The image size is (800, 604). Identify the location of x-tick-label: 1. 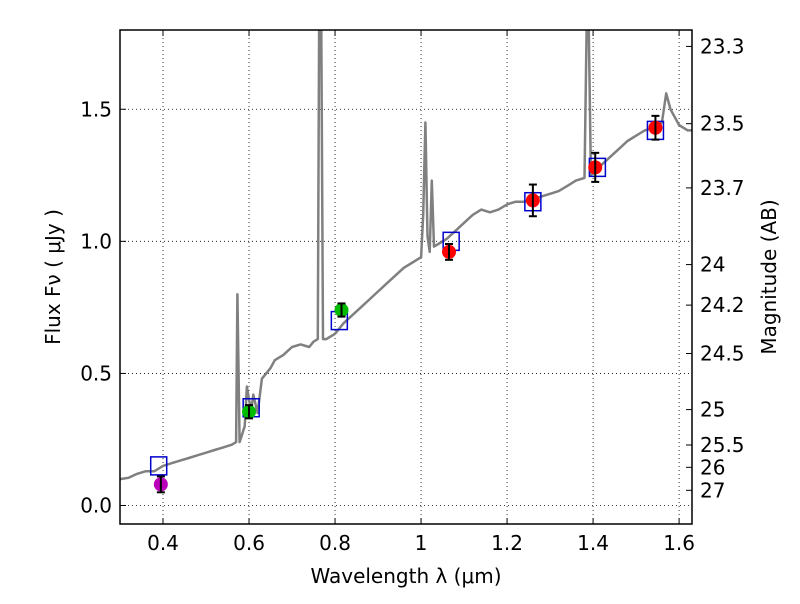
(421, 543).